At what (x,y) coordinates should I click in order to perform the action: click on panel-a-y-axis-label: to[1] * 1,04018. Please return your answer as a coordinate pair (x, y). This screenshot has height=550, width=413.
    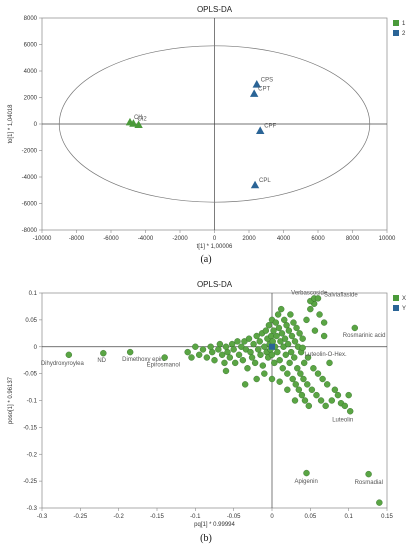
    Looking at the image, I should click on (11, 124).